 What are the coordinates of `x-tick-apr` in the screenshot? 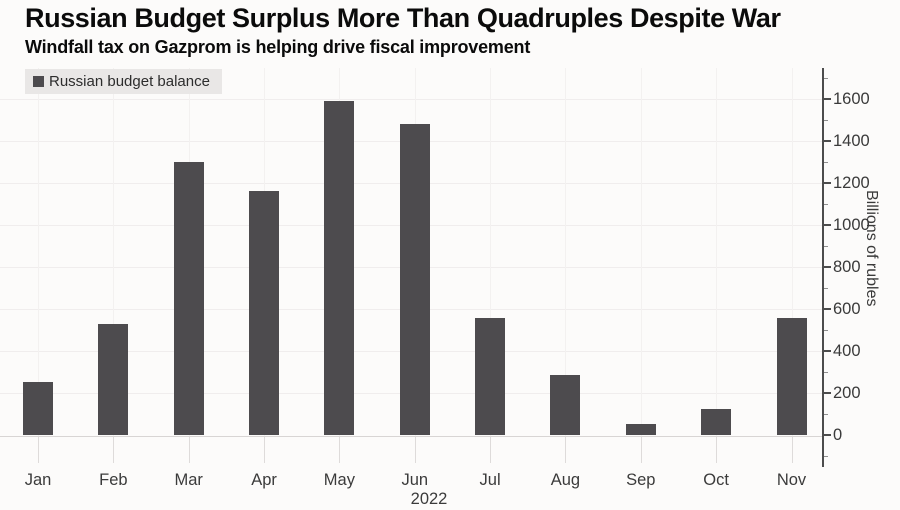 It's located at (264, 449).